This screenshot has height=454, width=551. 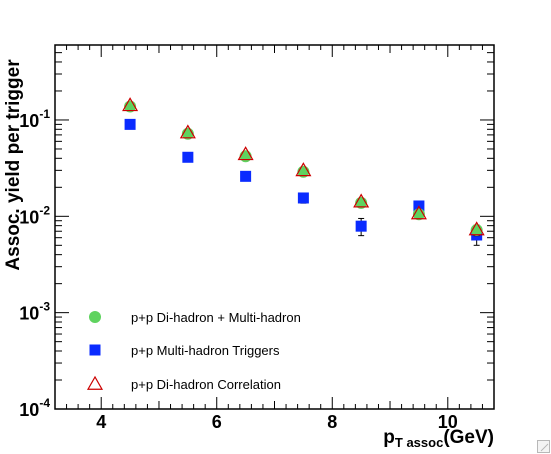 I want to click on legend-label: p+p Di-hadron Correlation, so click(x=206, y=384).